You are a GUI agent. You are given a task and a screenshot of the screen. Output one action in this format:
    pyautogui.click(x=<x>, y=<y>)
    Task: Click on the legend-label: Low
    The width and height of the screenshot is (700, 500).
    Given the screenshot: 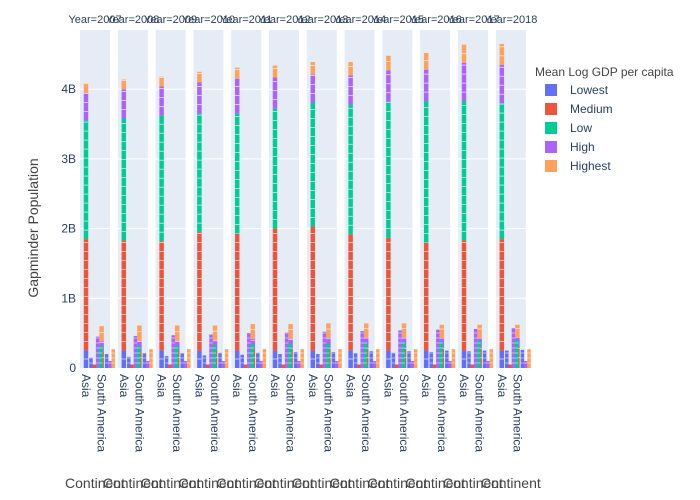 What is the action you would take?
    pyautogui.click(x=581, y=128)
    